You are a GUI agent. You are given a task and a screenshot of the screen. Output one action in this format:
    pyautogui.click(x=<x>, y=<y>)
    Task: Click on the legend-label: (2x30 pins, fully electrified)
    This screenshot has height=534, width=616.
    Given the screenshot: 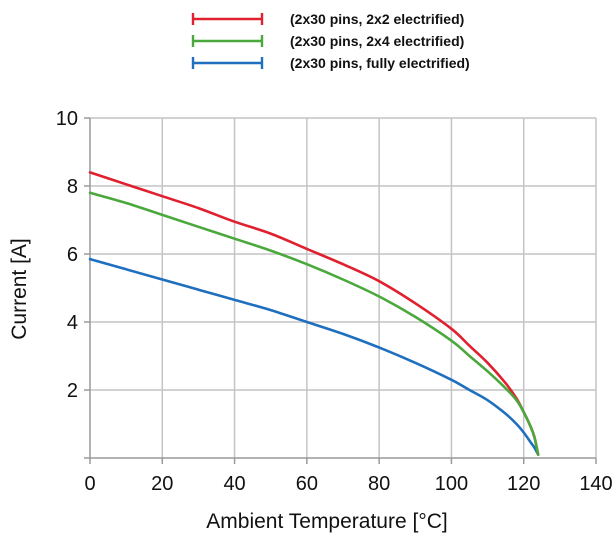 What is the action you would take?
    pyautogui.click(x=380, y=63)
    